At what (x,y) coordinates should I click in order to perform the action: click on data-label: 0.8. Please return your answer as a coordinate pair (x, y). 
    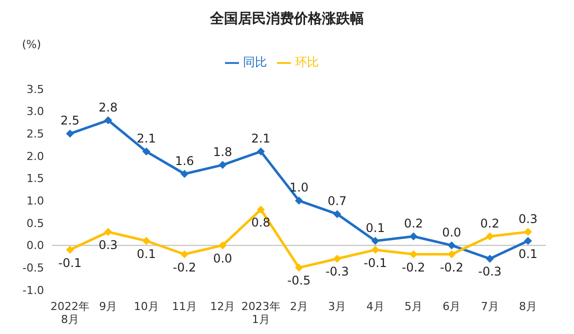
    Looking at the image, I should click on (260, 223).